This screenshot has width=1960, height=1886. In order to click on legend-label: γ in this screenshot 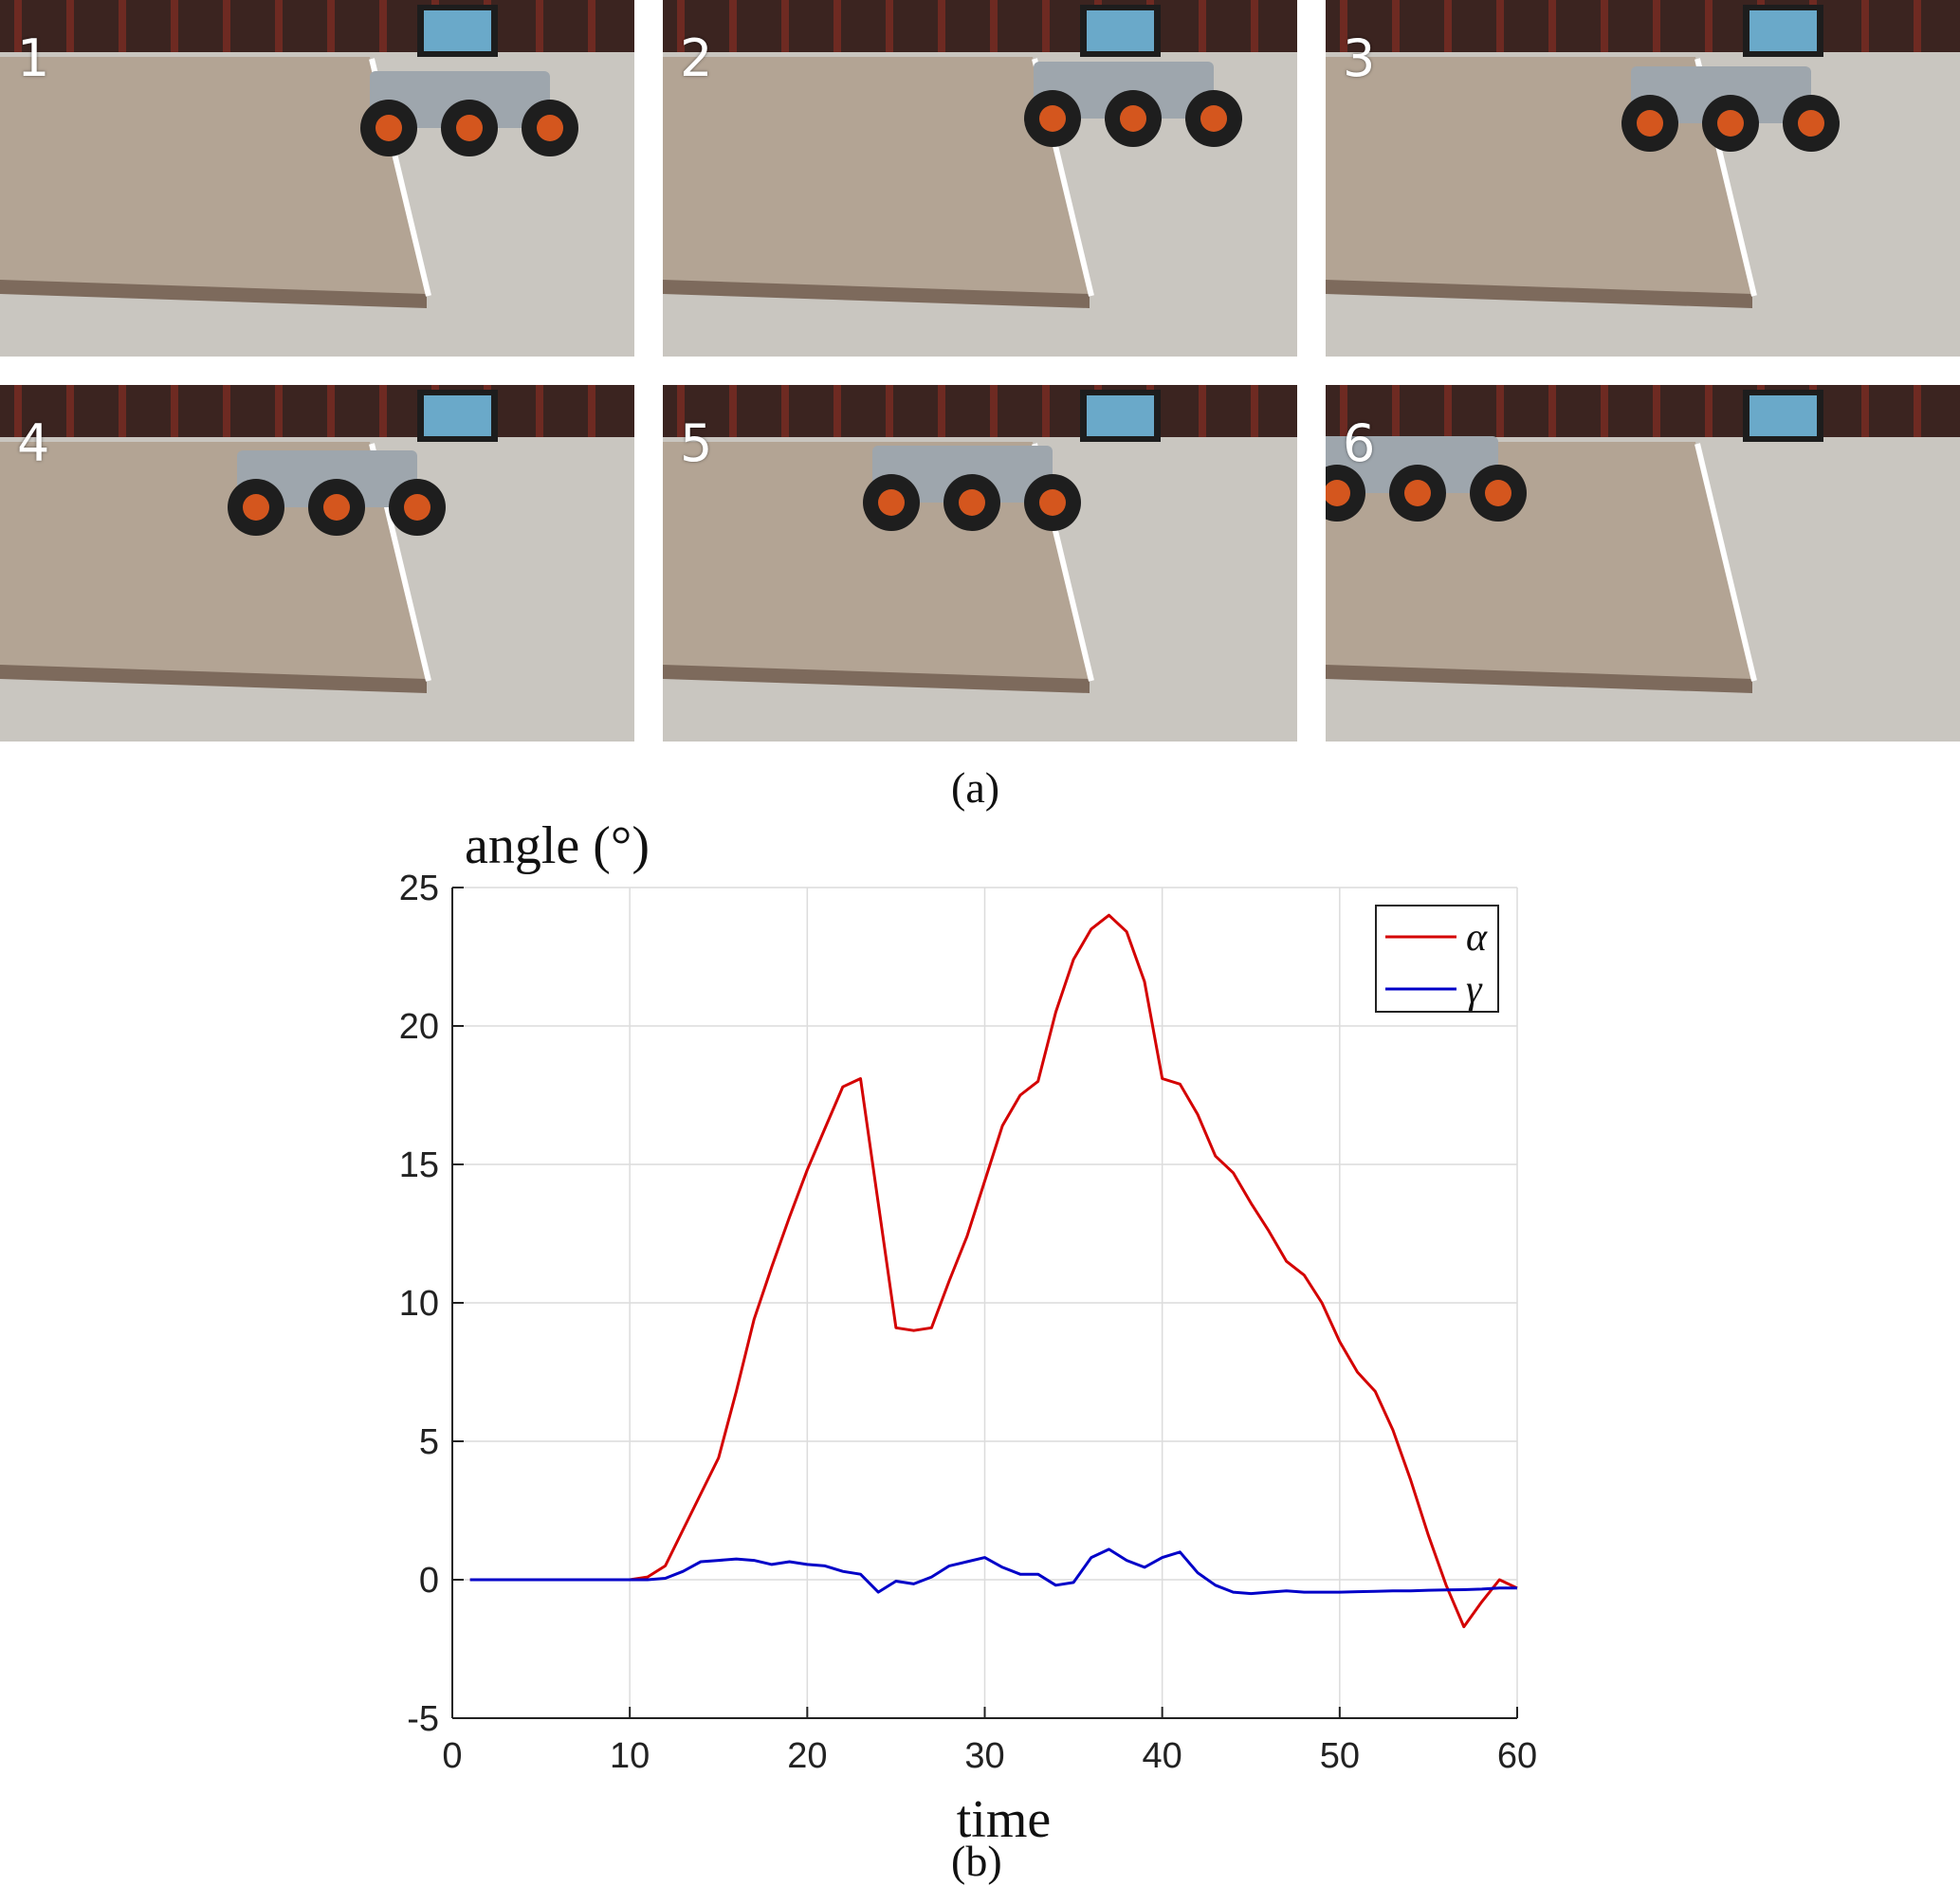, I will do `click(1474, 990)`.